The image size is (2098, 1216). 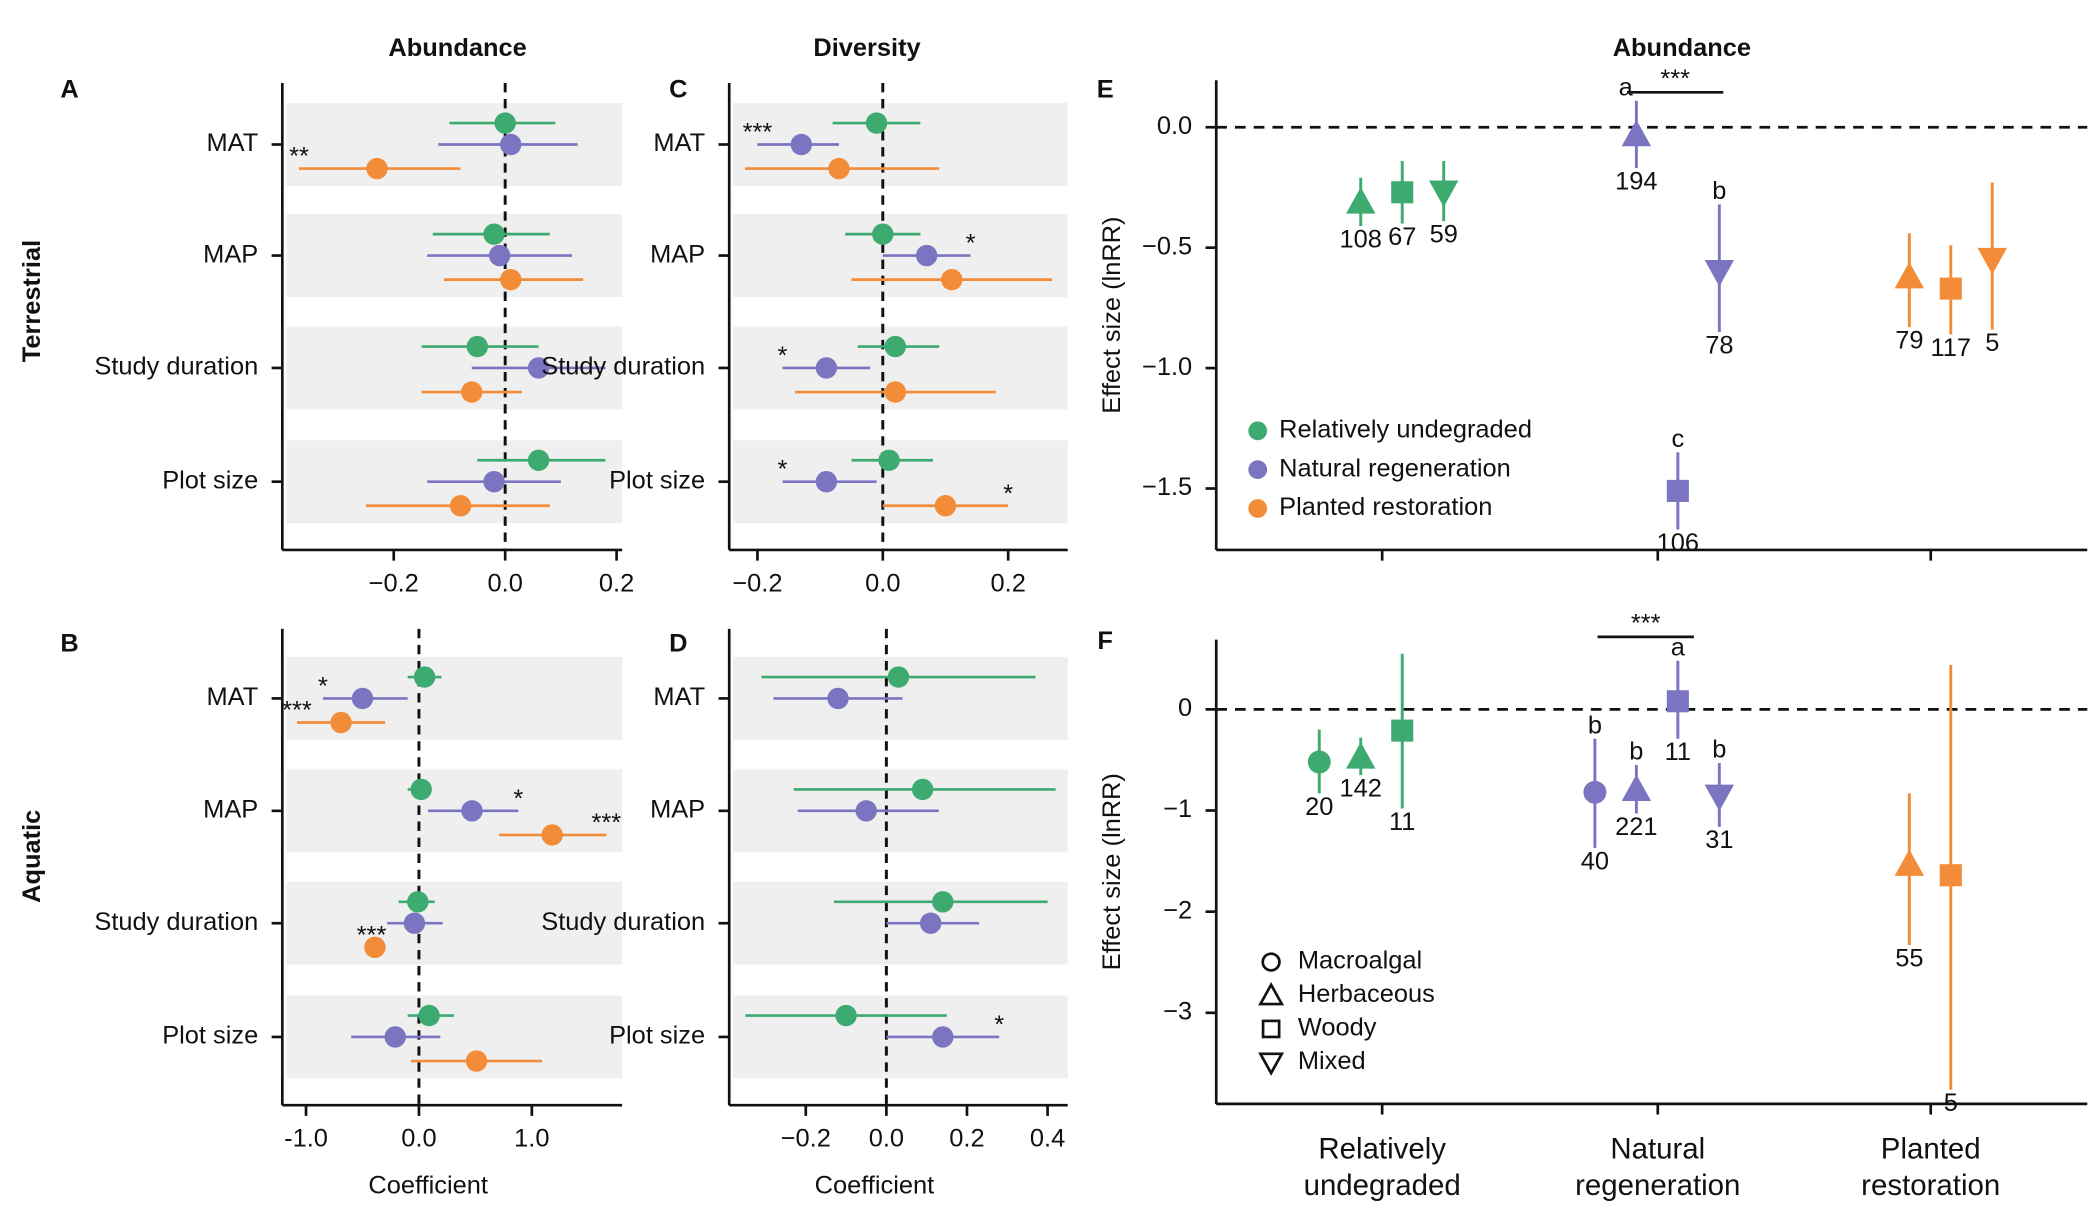 I want to click on sample-size: 79, so click(x=1909, y=341).